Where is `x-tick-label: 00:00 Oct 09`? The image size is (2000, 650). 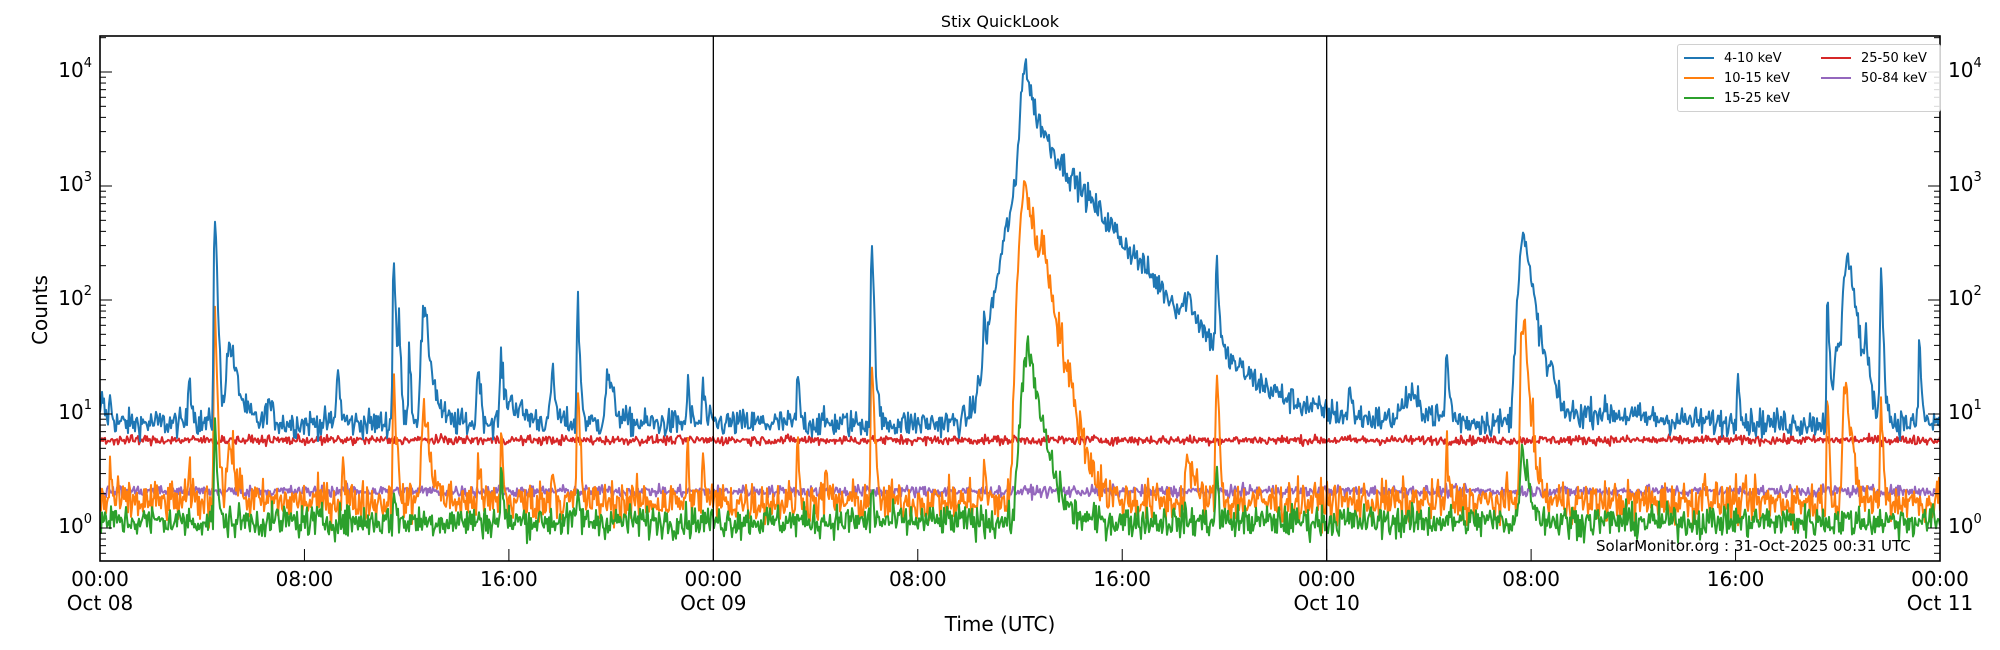
x-tick-label: 00:00 Oct 09 is located at coordinates (713, 591).